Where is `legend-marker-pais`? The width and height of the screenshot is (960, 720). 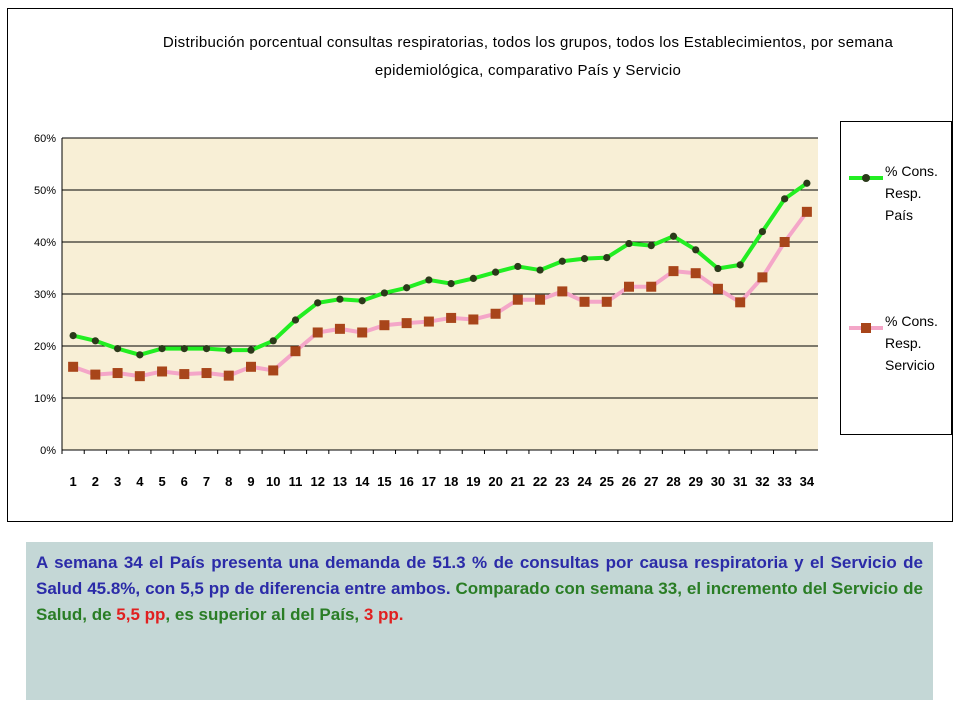
legend-marker-pais is located at coordinates (866, 178).